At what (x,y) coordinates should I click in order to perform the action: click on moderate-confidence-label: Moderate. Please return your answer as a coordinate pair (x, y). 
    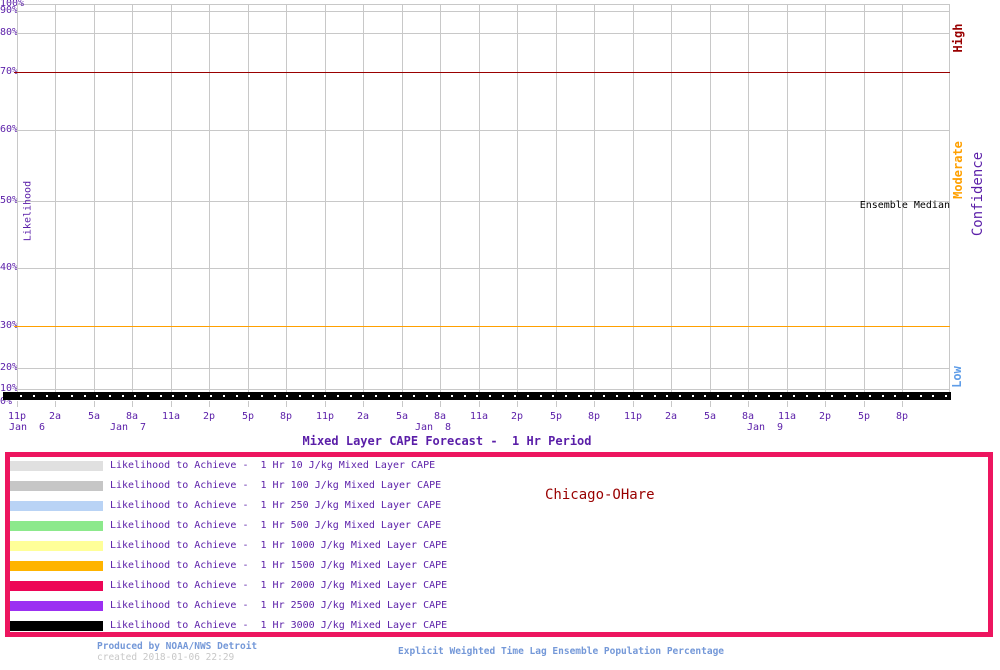
    Looking at the image, I should click on (958, 170).